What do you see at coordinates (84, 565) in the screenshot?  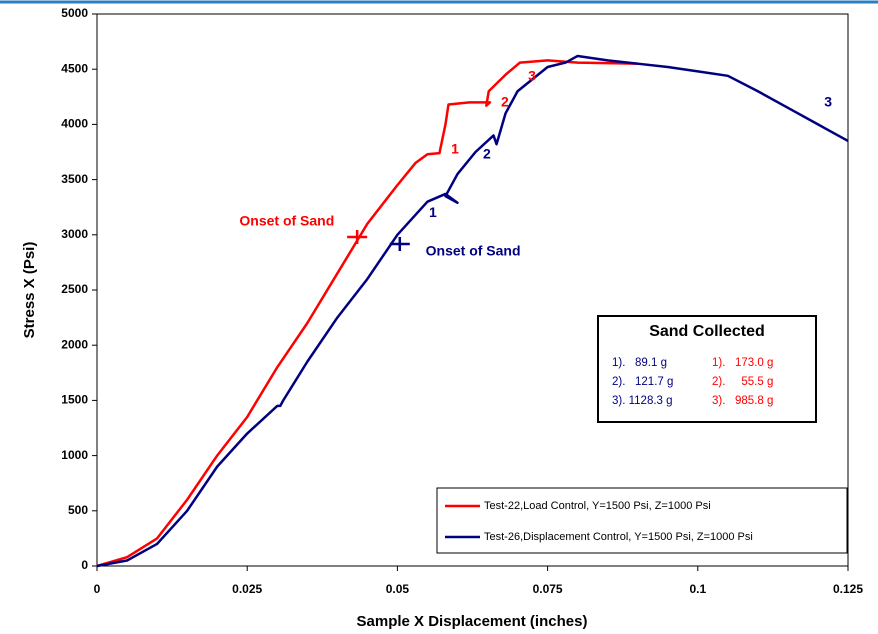 I see `y-tick-label: 0` at bounding box center [84, 565].